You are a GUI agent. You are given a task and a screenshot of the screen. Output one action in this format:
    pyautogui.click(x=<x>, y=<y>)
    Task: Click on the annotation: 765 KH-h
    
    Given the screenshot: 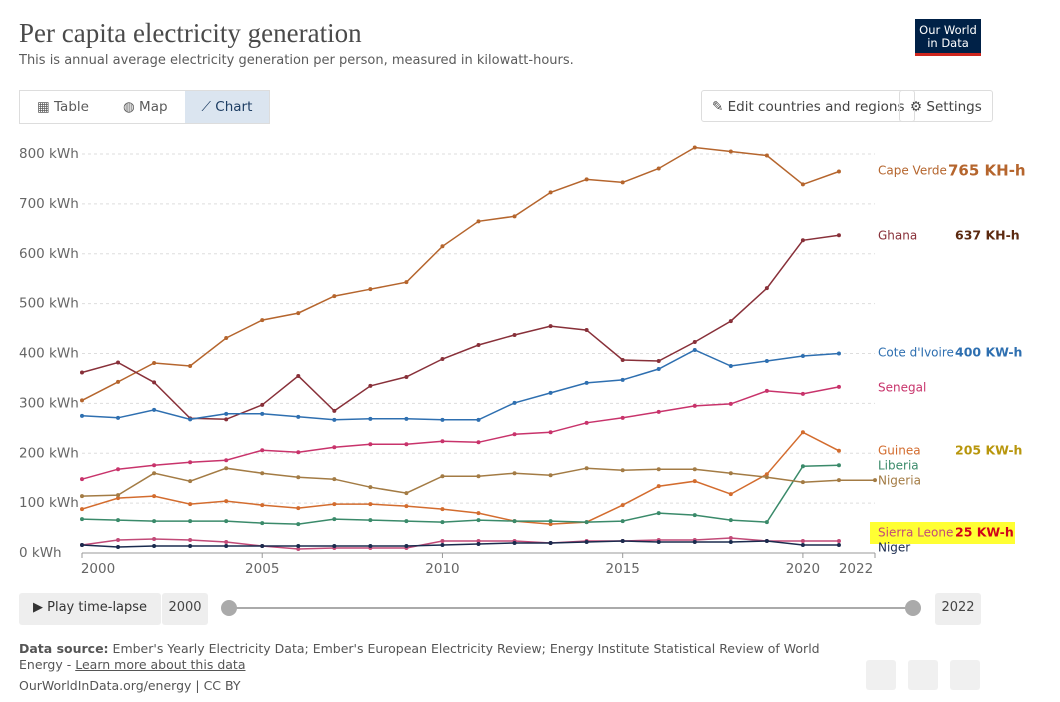 What is the action you would take?
    pyautogui.click(x=987, y=171)
    